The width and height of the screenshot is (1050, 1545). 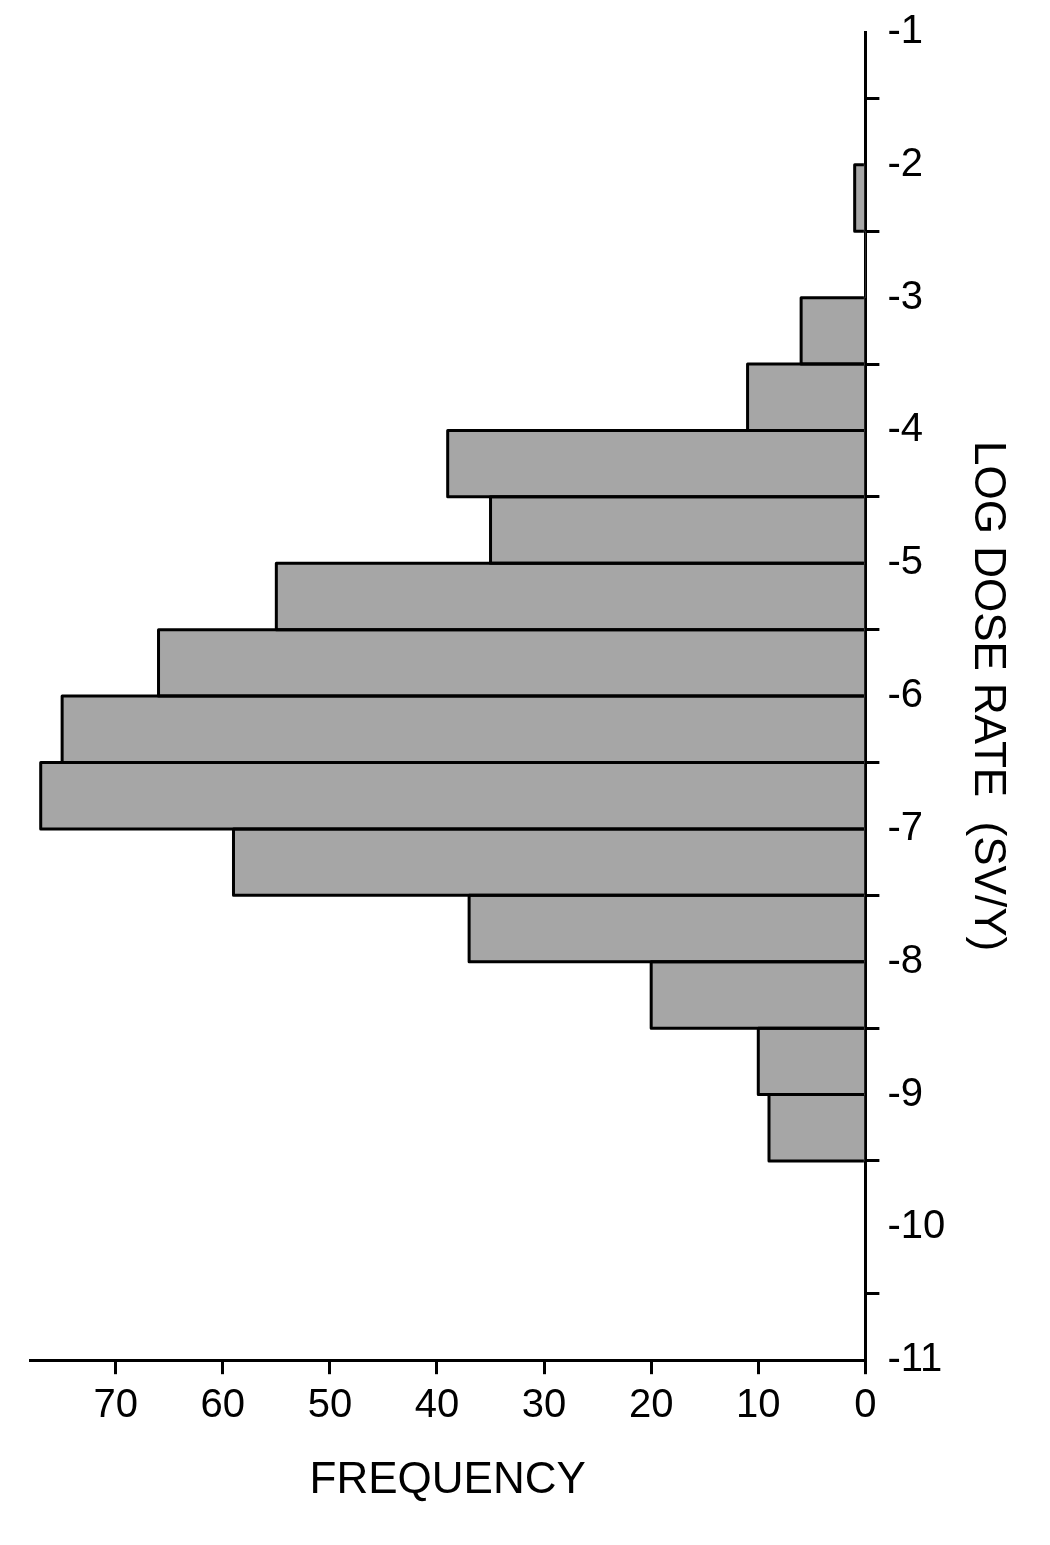 I want to click on y-tick-label: -1, so click(x=905, y=29).